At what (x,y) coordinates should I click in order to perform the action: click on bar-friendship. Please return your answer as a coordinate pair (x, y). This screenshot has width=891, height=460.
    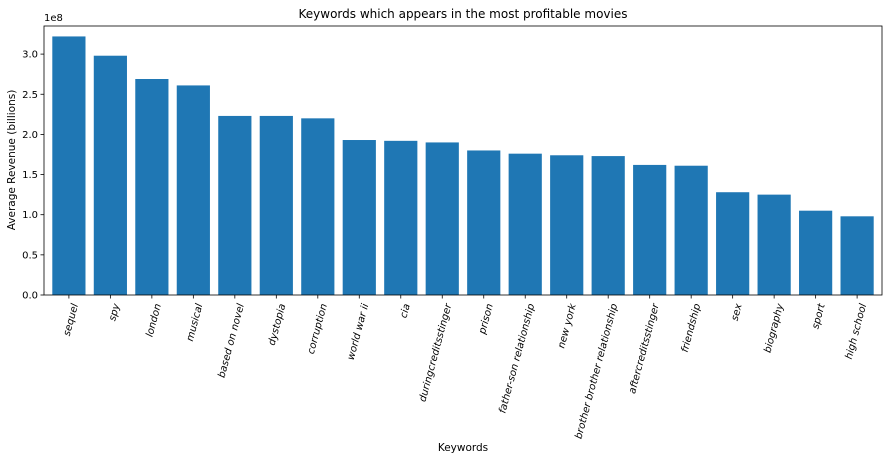
    Looking at the image, I should click on (691, 230).